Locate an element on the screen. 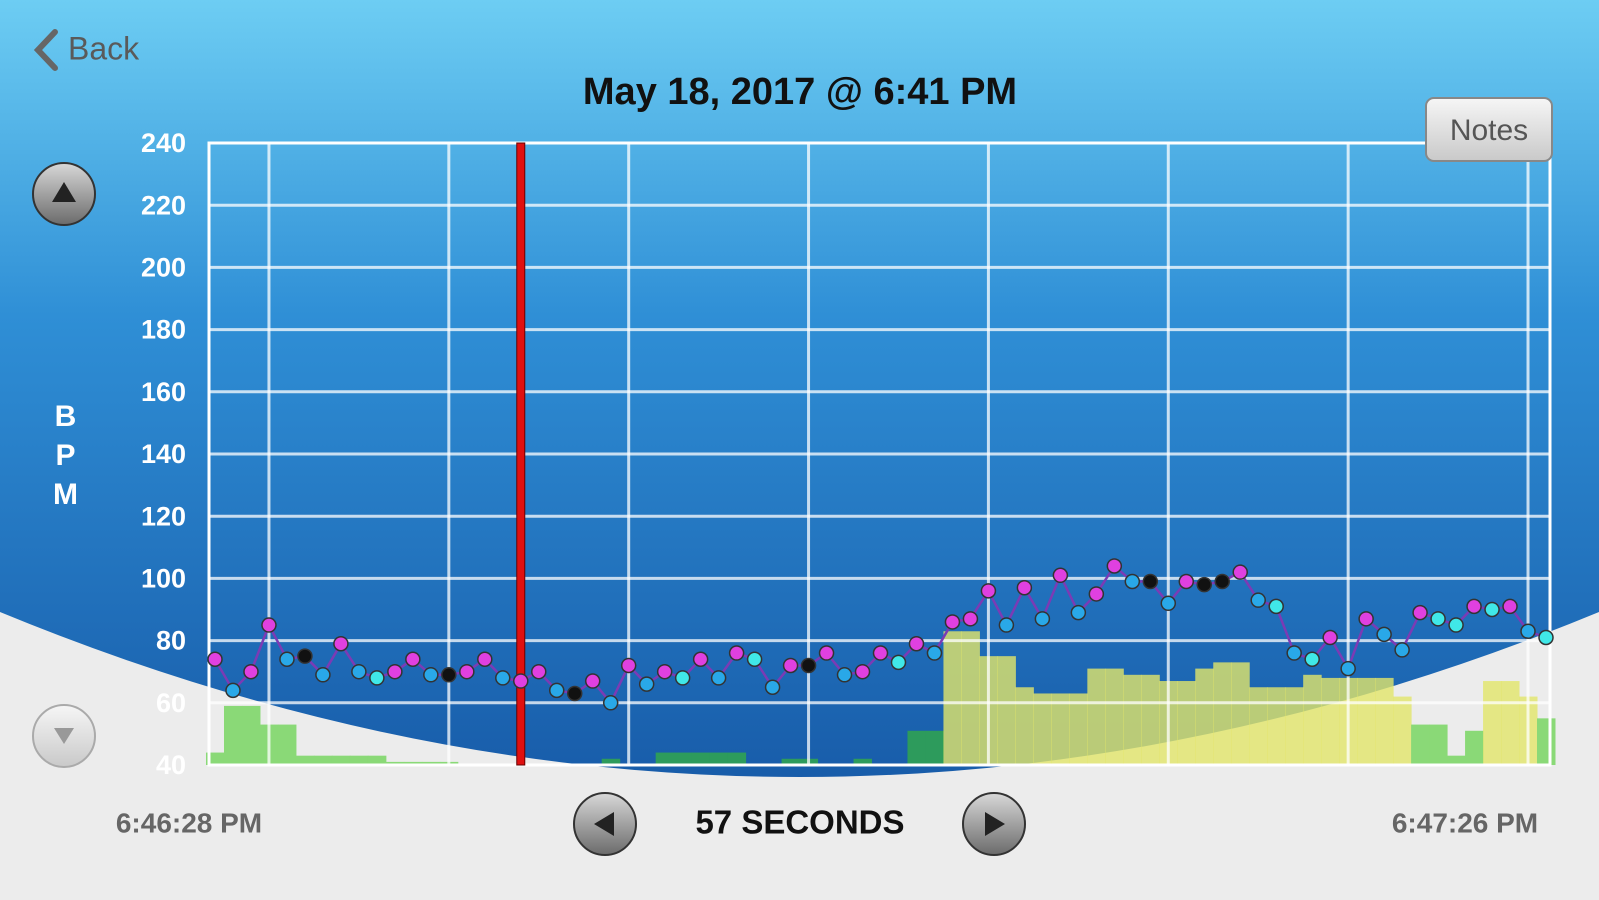  end-time: 6:47:26 PM is located at coordinates (1465, 822).